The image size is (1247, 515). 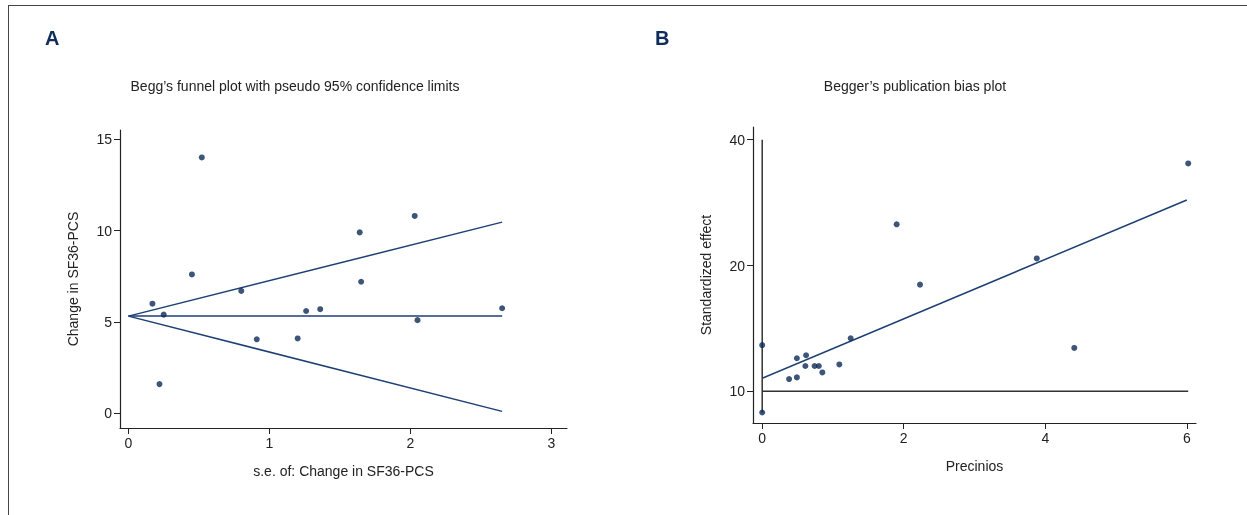 I want to click on chart-title: Begg’s funnel plot with pseudo 95% confidence limits, so click(x=295, y=86).